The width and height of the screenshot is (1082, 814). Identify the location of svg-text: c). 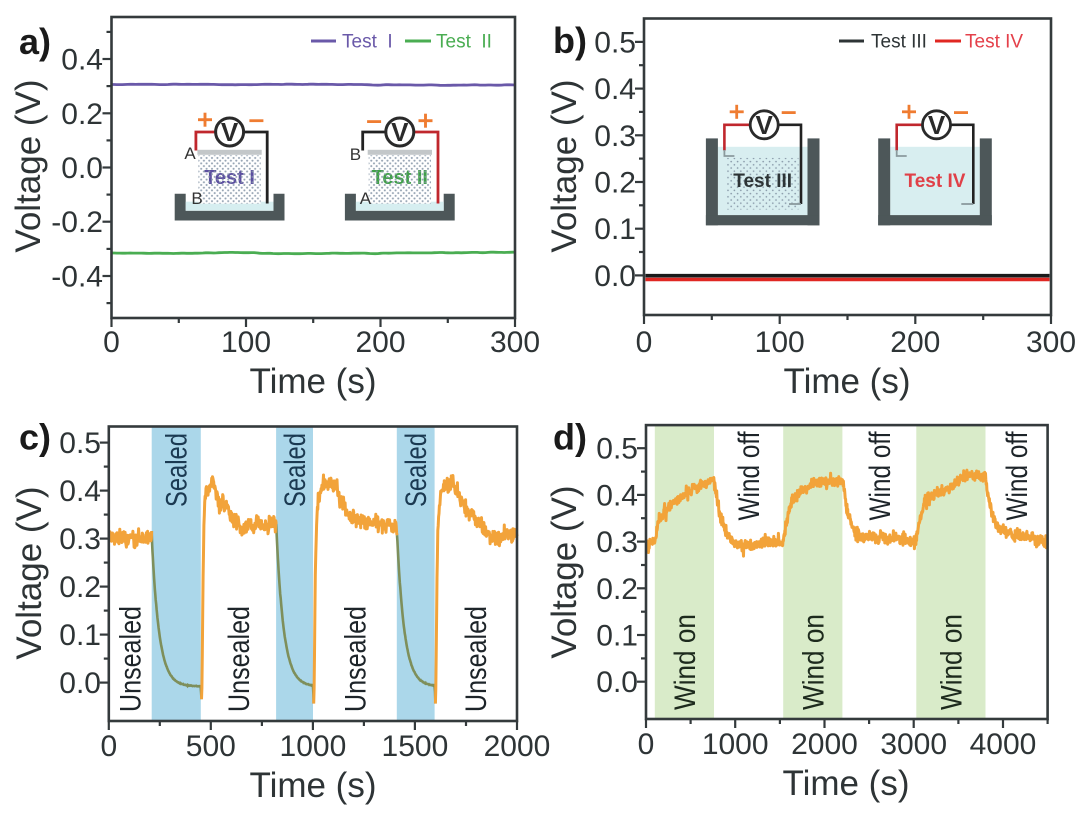
(35, 437).